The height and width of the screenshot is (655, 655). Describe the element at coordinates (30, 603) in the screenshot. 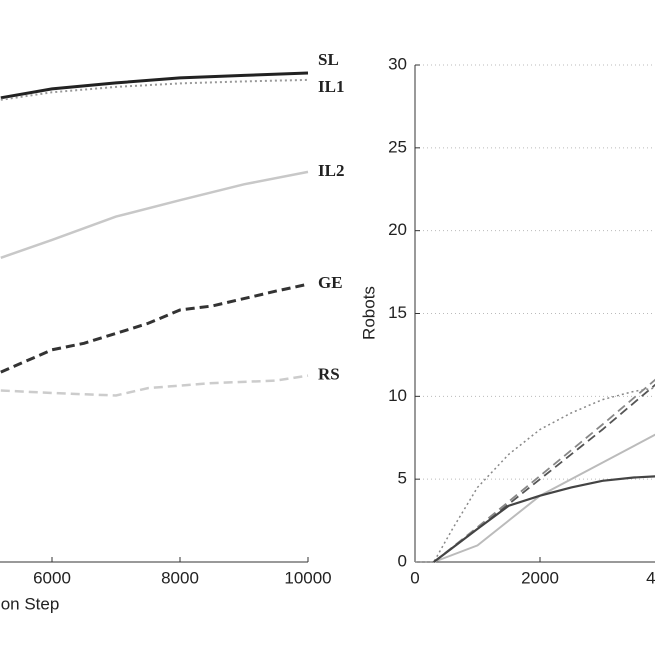

I see `x-axis-label: on Step` at that location.